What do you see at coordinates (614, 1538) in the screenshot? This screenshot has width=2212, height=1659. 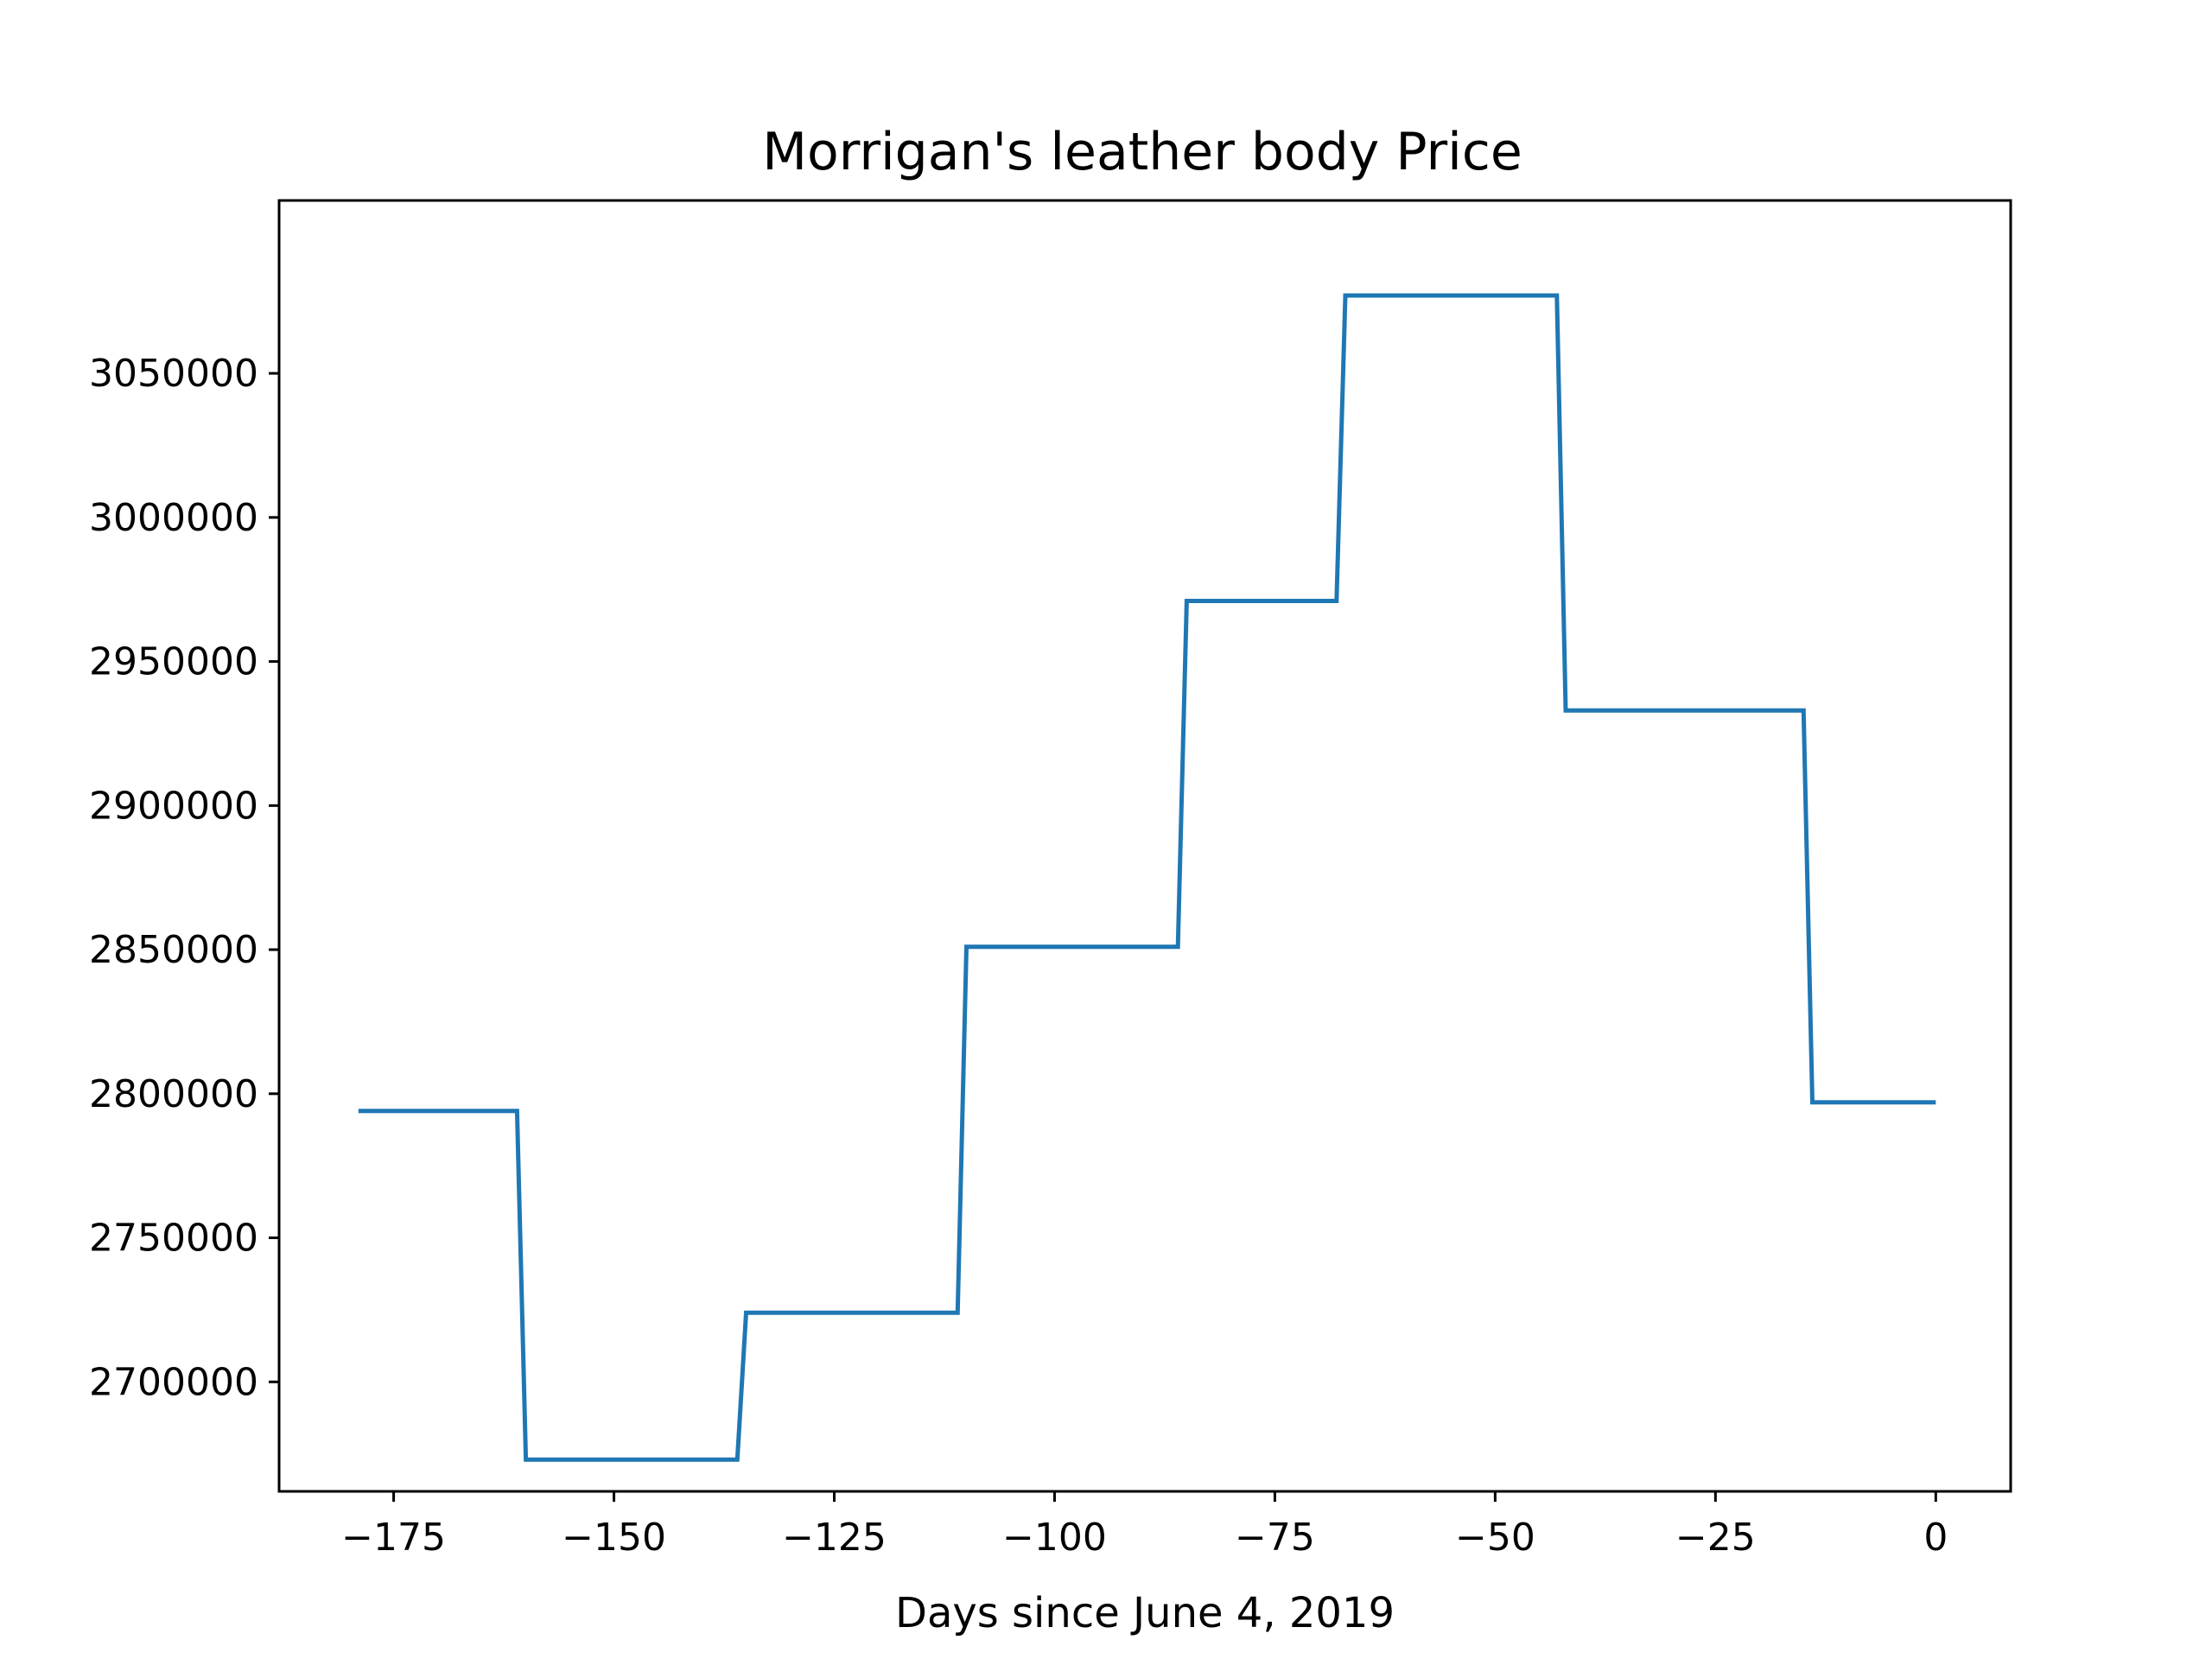 I see `x-tick-label: −150` at bounding box center [614, 1538].